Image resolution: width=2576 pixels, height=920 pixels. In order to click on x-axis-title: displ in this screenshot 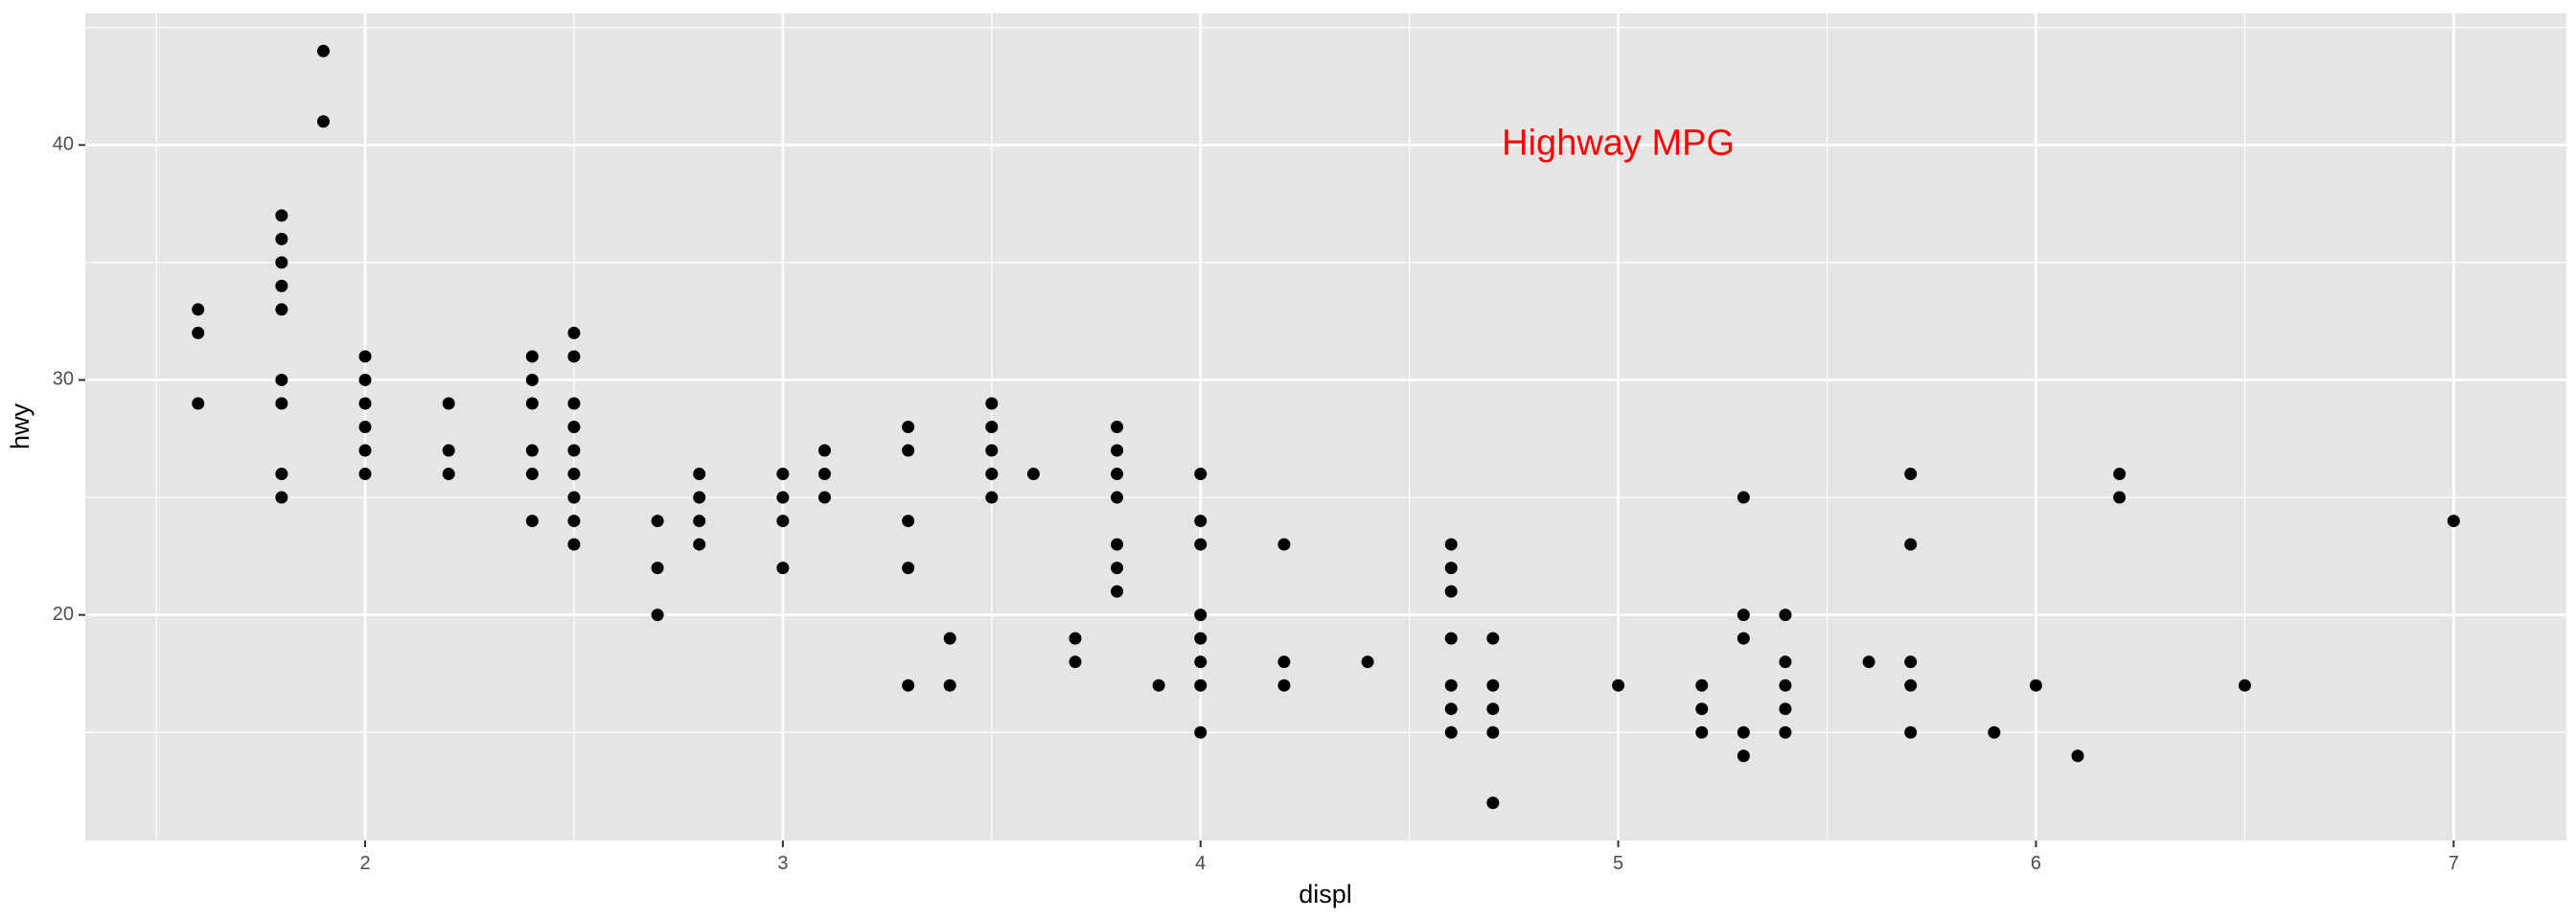, I will do `click(1325, 894)`.